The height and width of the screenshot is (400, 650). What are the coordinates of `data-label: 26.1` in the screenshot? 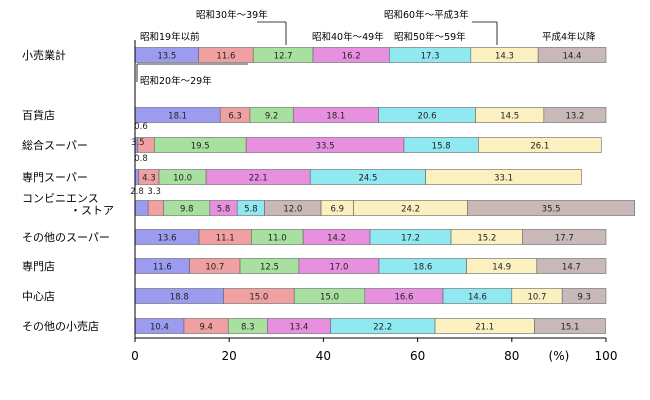 It's located at (539, 147).